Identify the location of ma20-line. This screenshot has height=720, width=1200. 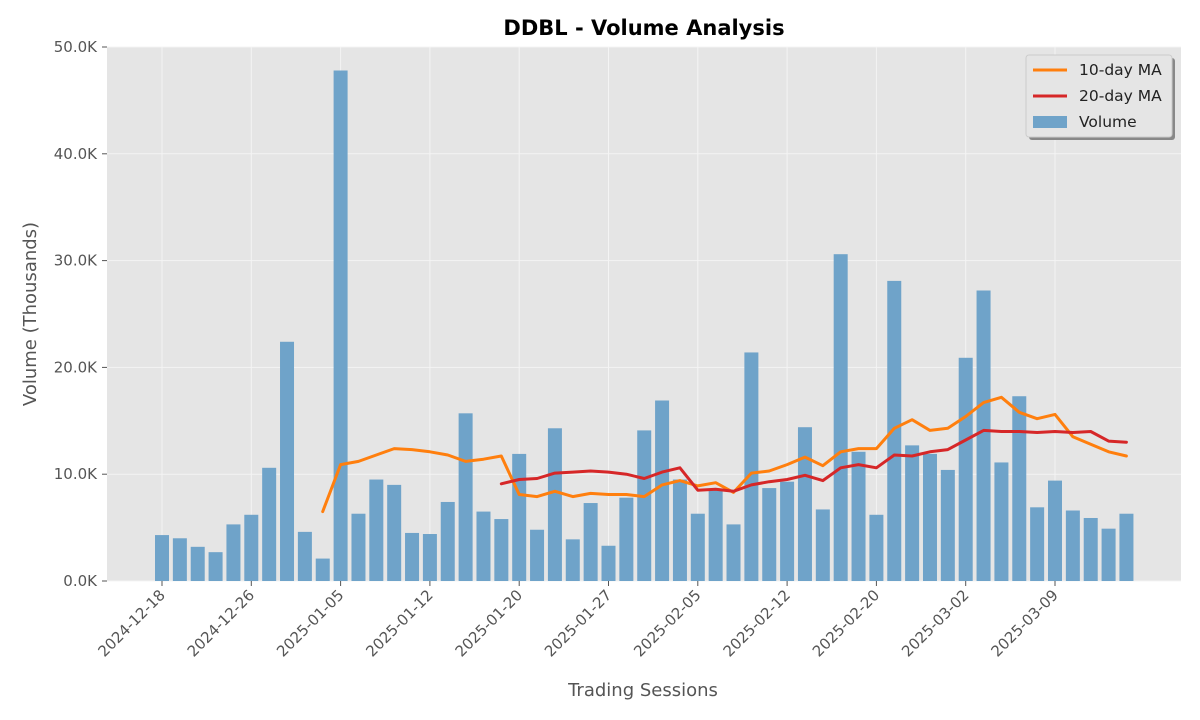
(813, 460).